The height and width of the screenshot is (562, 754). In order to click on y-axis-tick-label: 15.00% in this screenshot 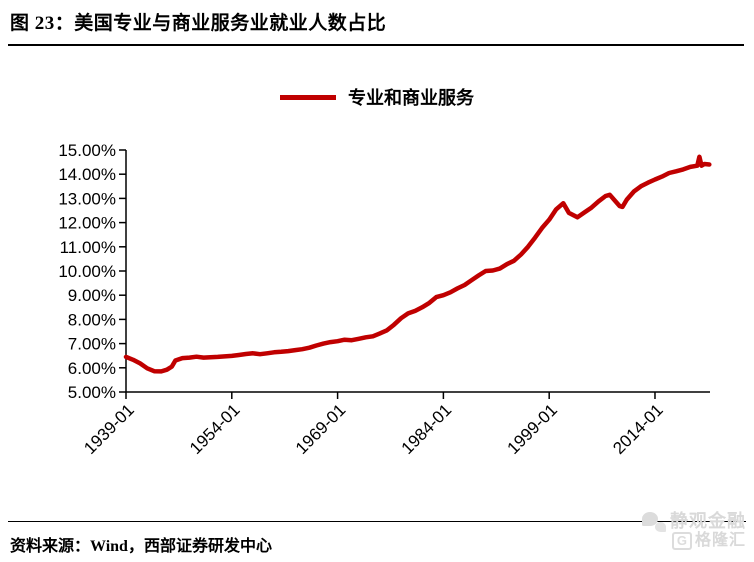, I will do `click(87, 150)`.